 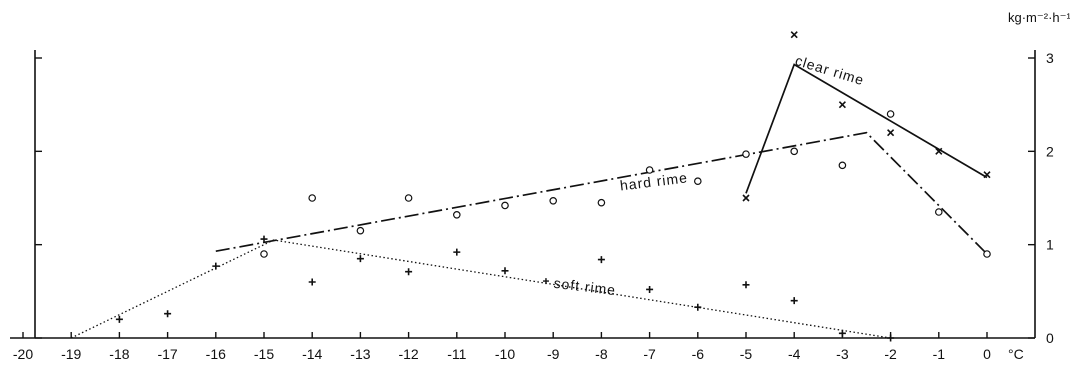 I want to click on y-tick-label: 3, so click(x=1050, y=58).